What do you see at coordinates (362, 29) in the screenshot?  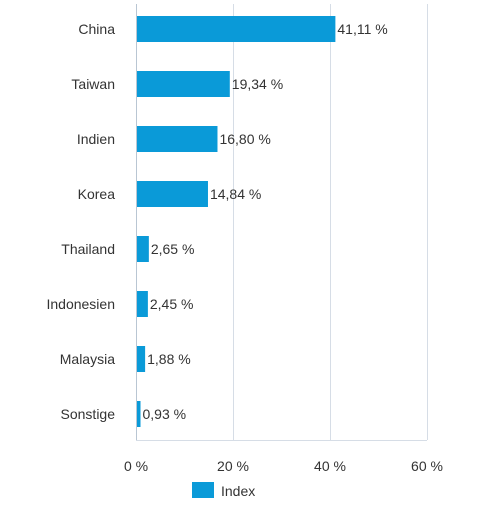 I see `data-label: 41,11 %` at bounding box center [362, 29].